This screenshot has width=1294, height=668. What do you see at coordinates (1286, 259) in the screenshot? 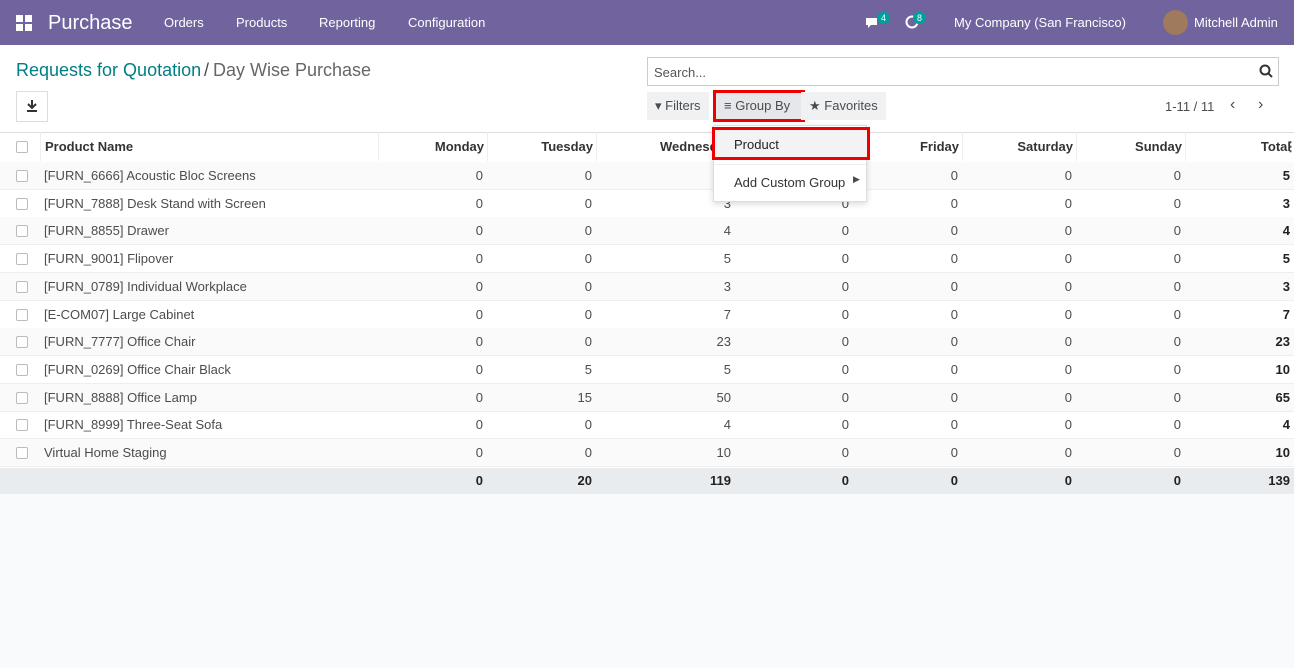
I see `cell-value: 5` at bounding box center [1286, 259].